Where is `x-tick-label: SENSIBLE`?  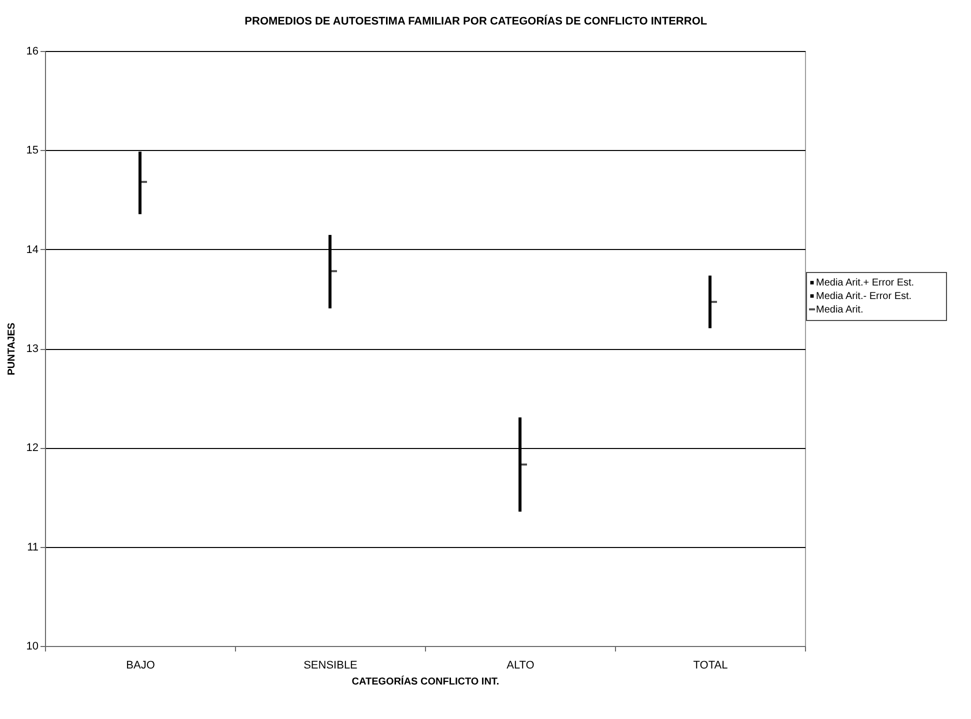 x-tick-label: SENSIBLE is located at coordinates (331, 666).